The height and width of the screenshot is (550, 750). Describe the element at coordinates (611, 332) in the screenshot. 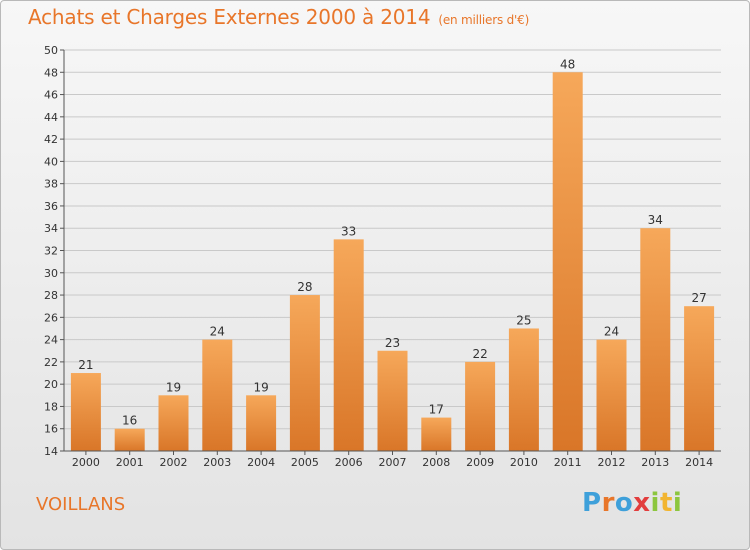

I see `value-label-2012: 24` at that location.